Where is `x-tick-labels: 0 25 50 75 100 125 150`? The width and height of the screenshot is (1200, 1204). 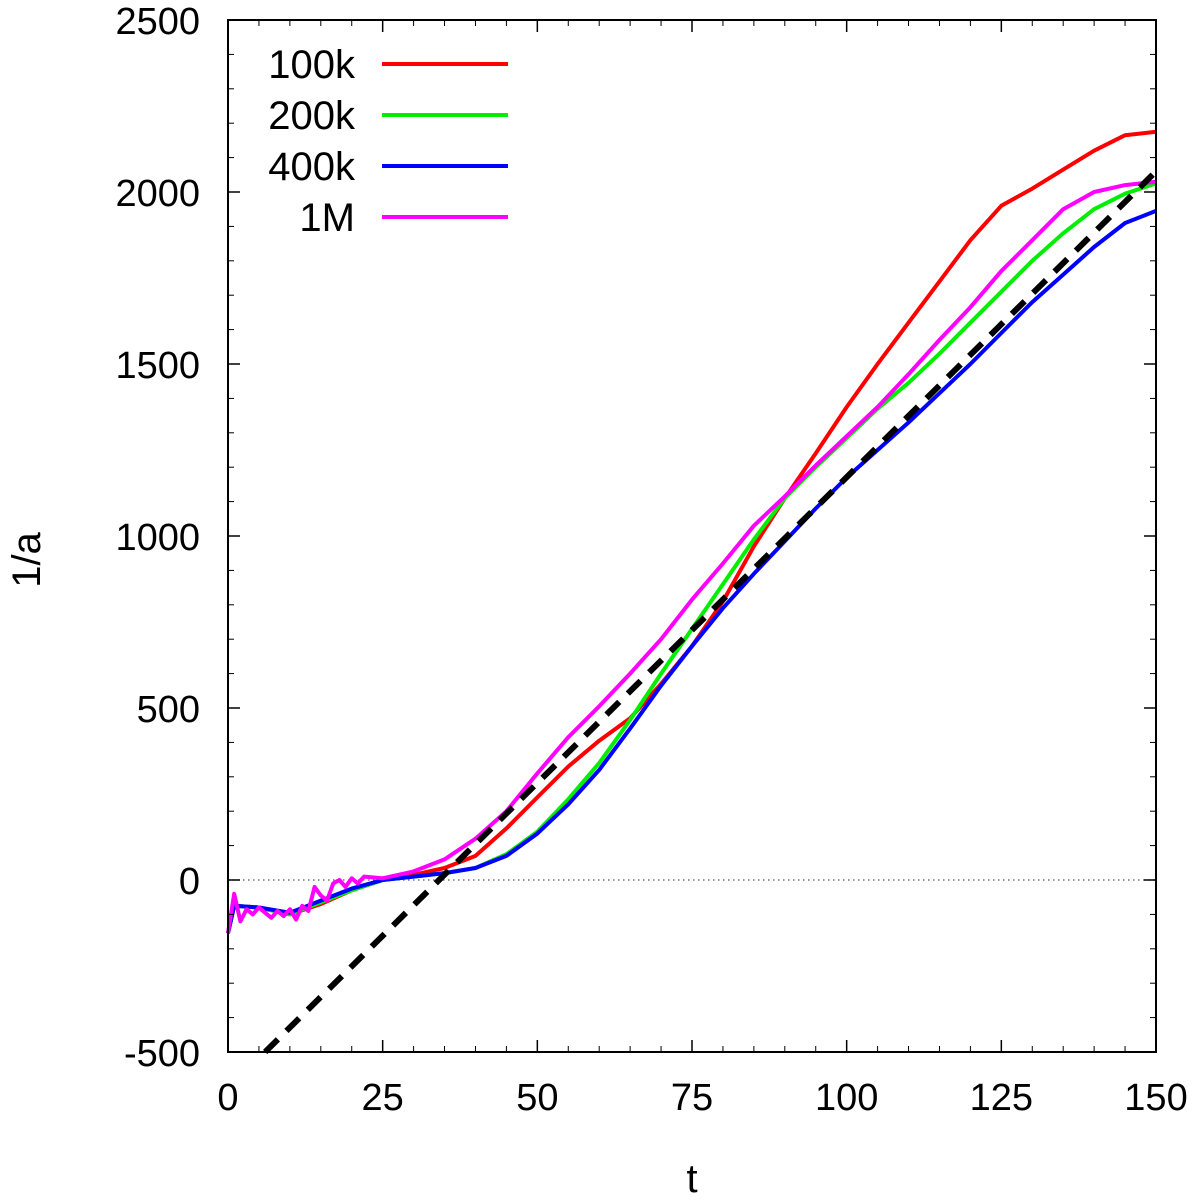 x-tick-labels: 0 25 50 75 100 125 150 is located at coordinates (702, 1098).